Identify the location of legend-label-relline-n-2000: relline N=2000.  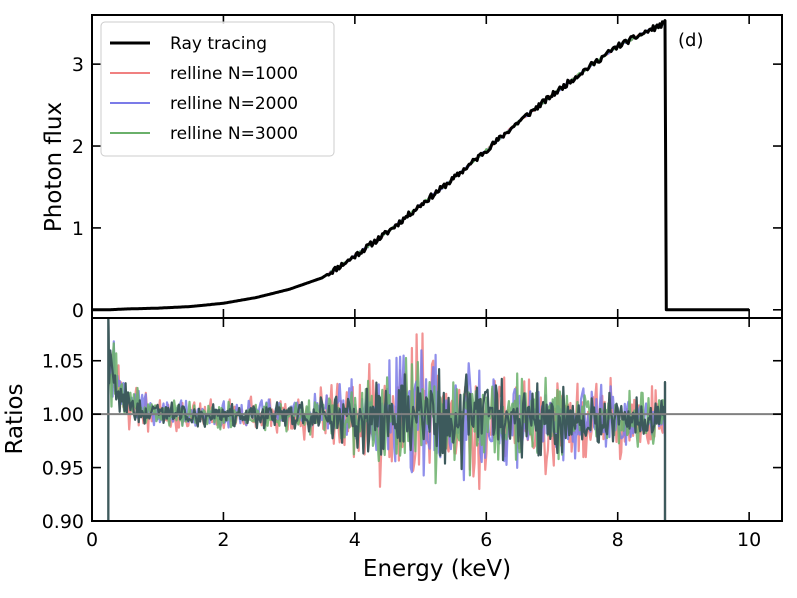
(234, 104).